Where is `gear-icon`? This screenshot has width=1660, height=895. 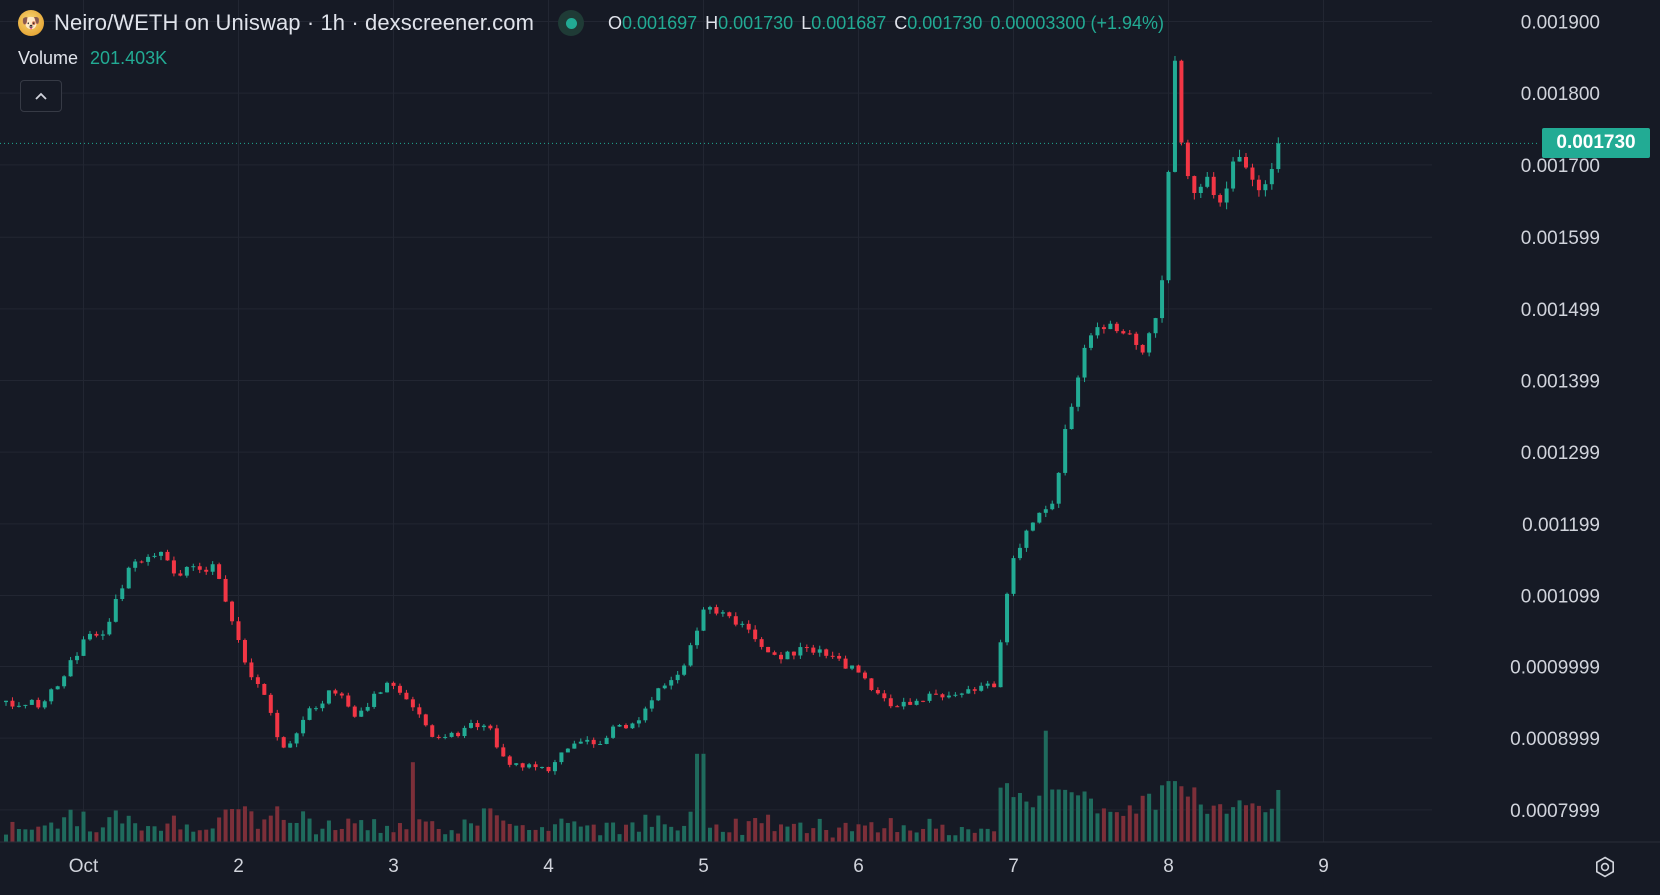
gear-icon is located at coordinates (1605, 867).